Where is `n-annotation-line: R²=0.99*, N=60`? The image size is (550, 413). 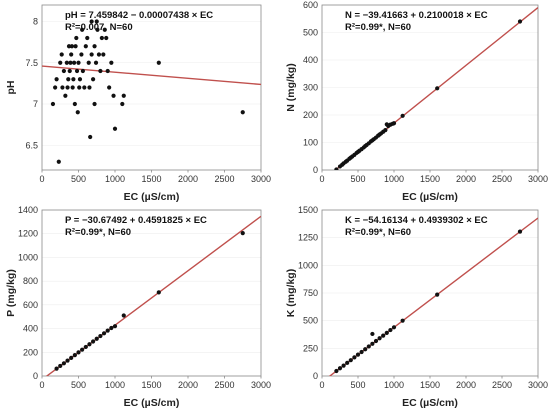 n-annotation-line: R²=0.99*, N=60 is located at coordinates (378, 27).